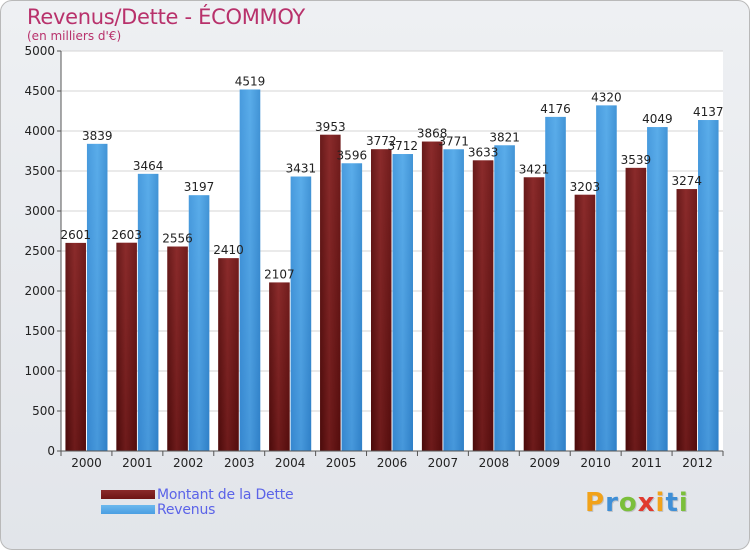 This screenshot has height=550, width=750. I want to click on data-label-revenus: 3596, so click(352, 155).